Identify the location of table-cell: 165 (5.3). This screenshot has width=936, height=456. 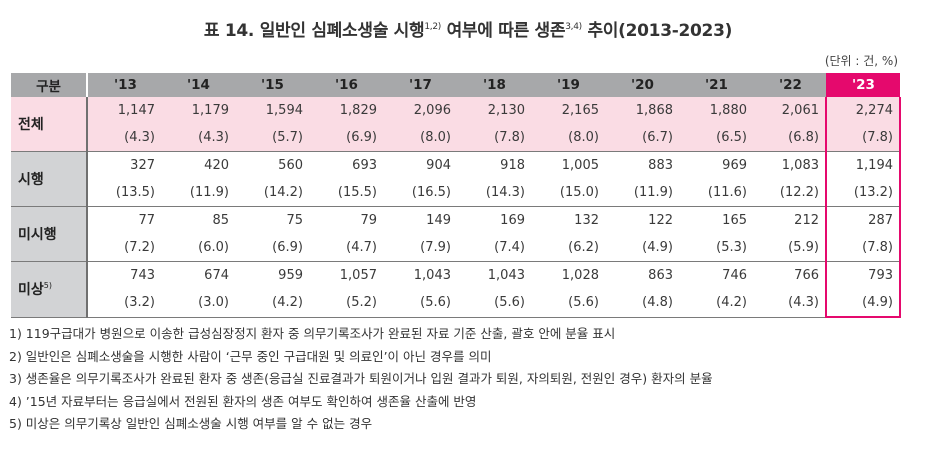
(716, 234).